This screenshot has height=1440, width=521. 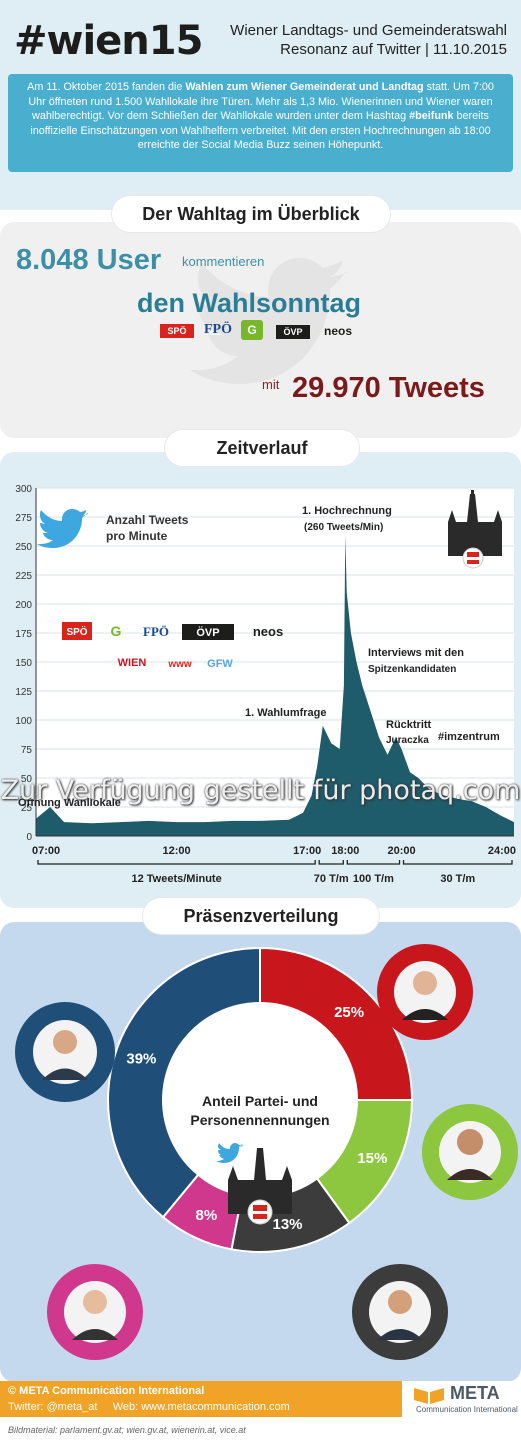 What do you see at coordinates (293, 332) in the screenshot?
I see `party-logo-oevp: ÖVP` at bounding box center [293, 332].